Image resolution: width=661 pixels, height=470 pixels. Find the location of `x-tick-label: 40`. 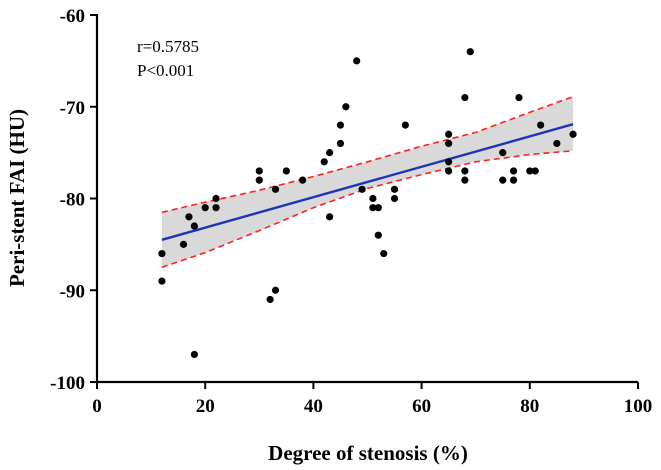

x-tick-label: 40 is located at coordinates (313, 406).